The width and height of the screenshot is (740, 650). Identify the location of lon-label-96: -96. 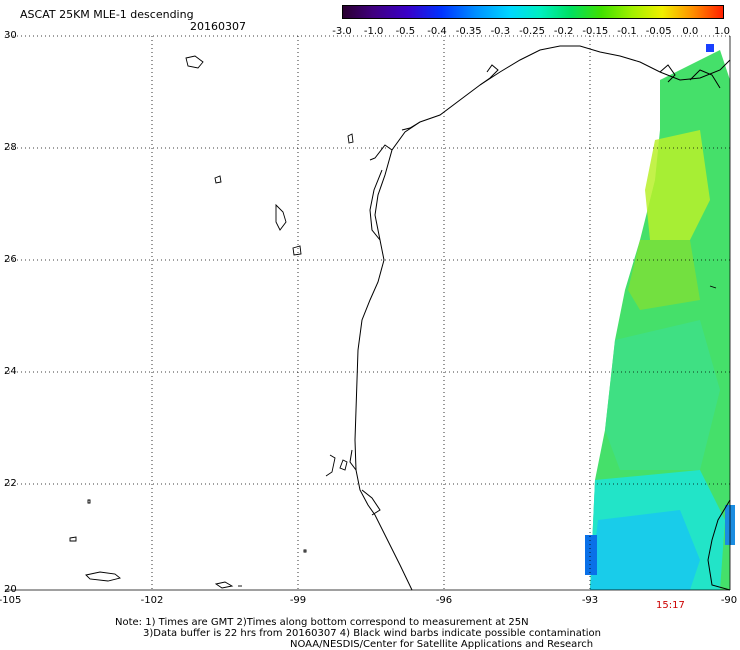
(444, 600).